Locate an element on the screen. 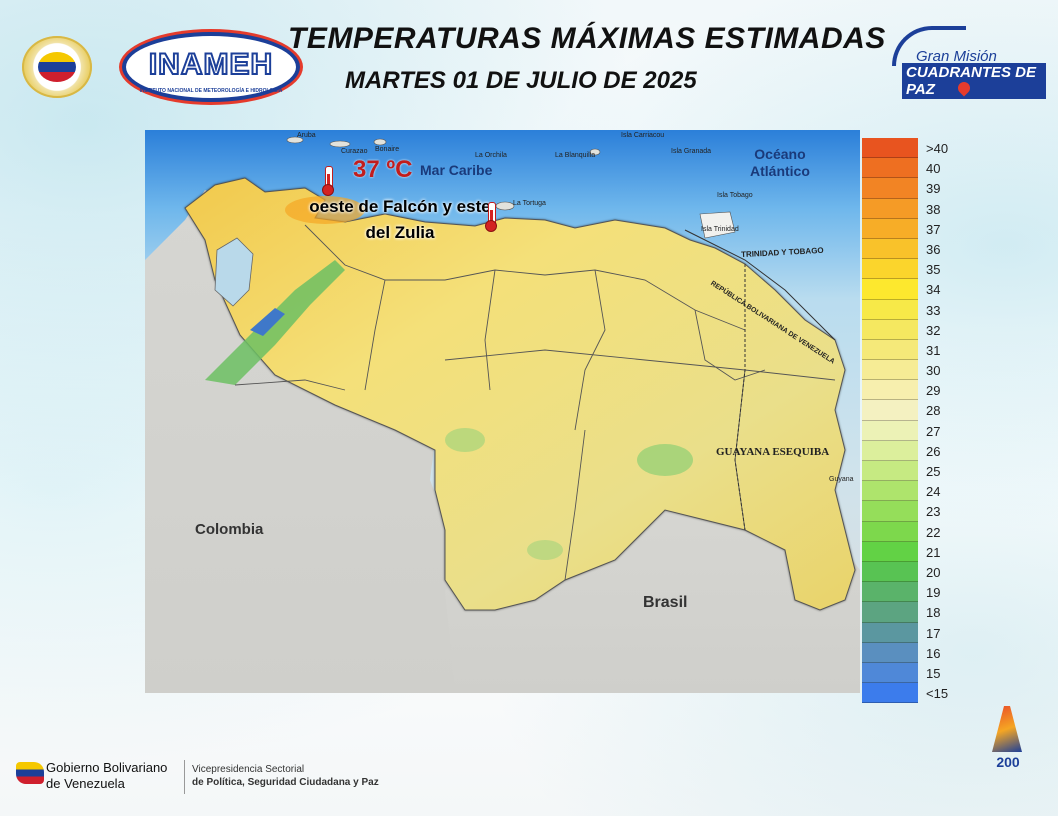 Image resolution: width=1058 pixels, height=816 pixels. legend-label: 23 is located at coordinates (933, 512).